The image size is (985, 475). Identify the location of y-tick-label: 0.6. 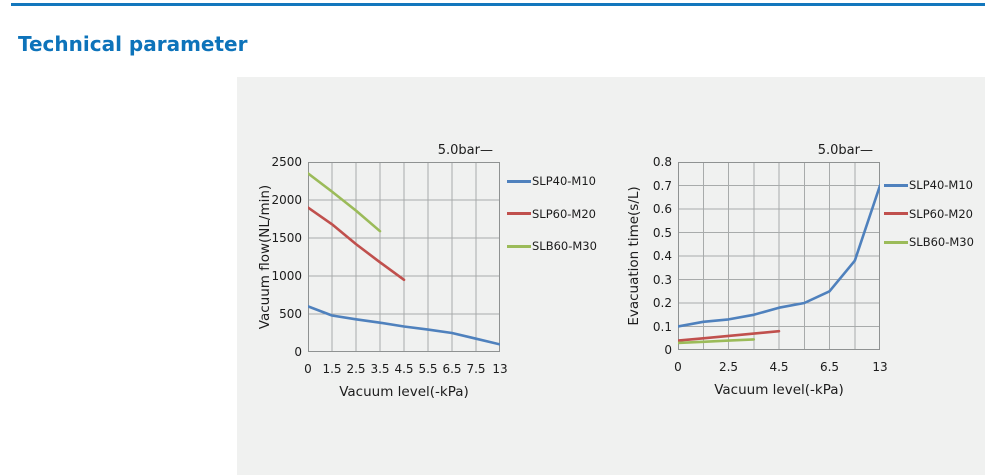
(662, 209).